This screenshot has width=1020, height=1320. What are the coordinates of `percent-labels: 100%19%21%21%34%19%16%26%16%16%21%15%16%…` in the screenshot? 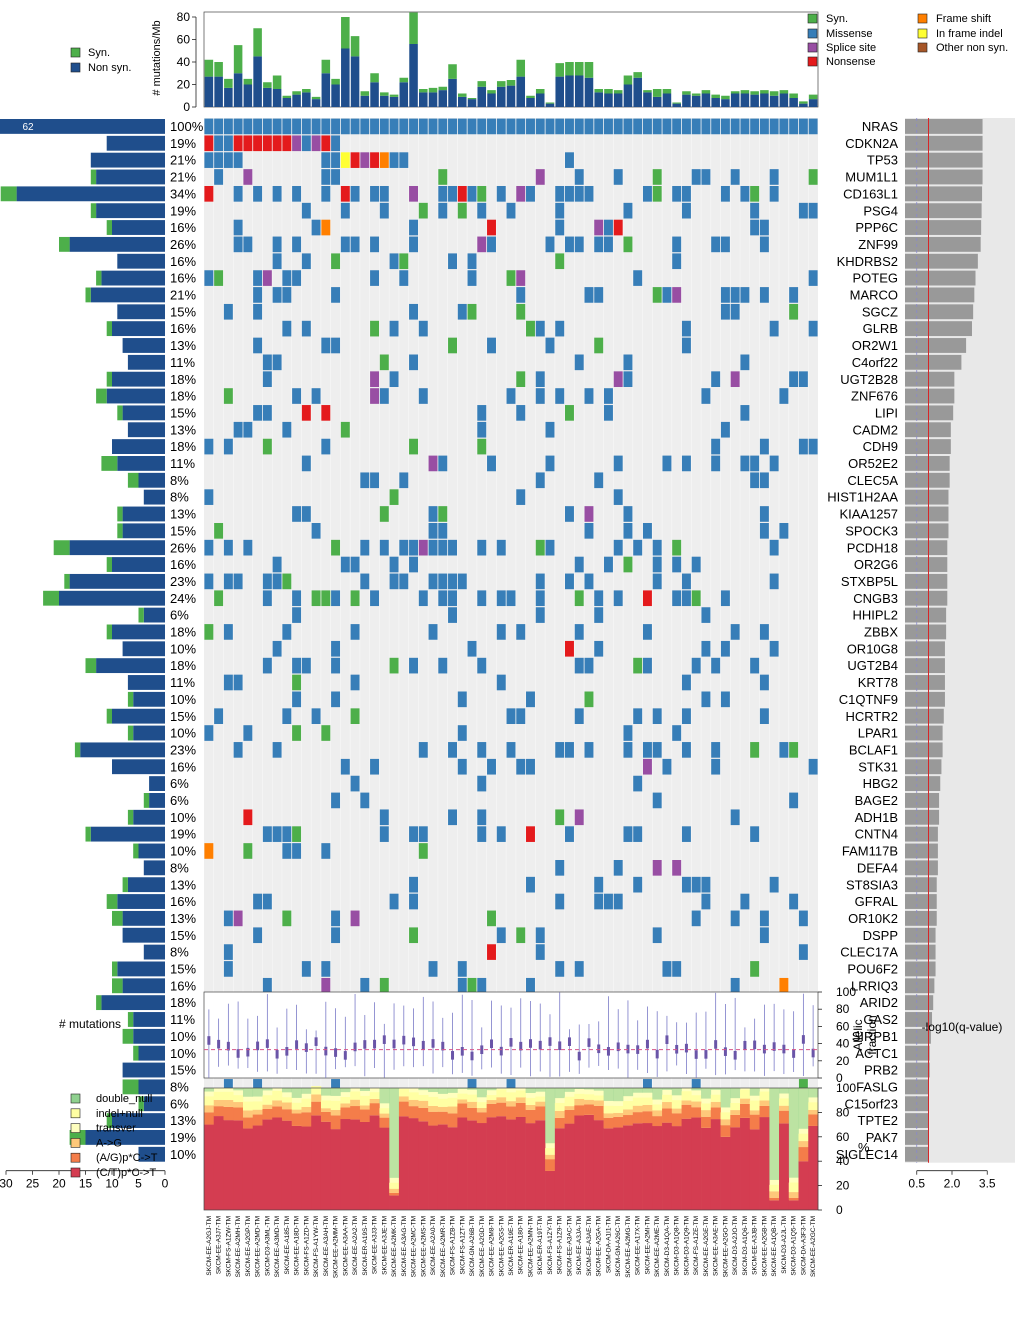 It's located at (187, 640).